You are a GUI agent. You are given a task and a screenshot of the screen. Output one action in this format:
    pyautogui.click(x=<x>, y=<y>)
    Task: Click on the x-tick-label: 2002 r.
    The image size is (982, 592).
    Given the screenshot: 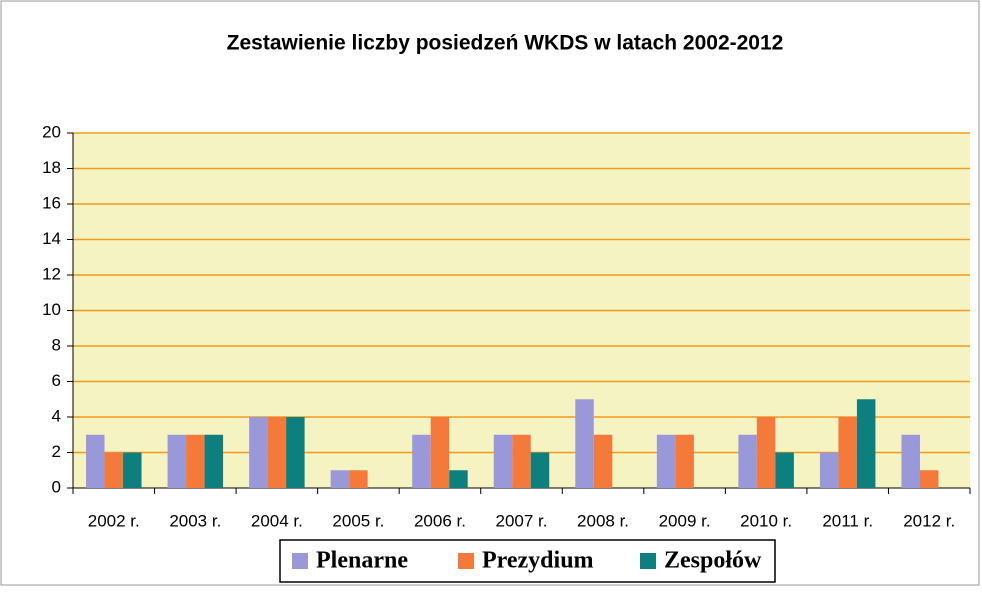 What is the action you would take?
    pyautogui.click(x=114, y=520)
    